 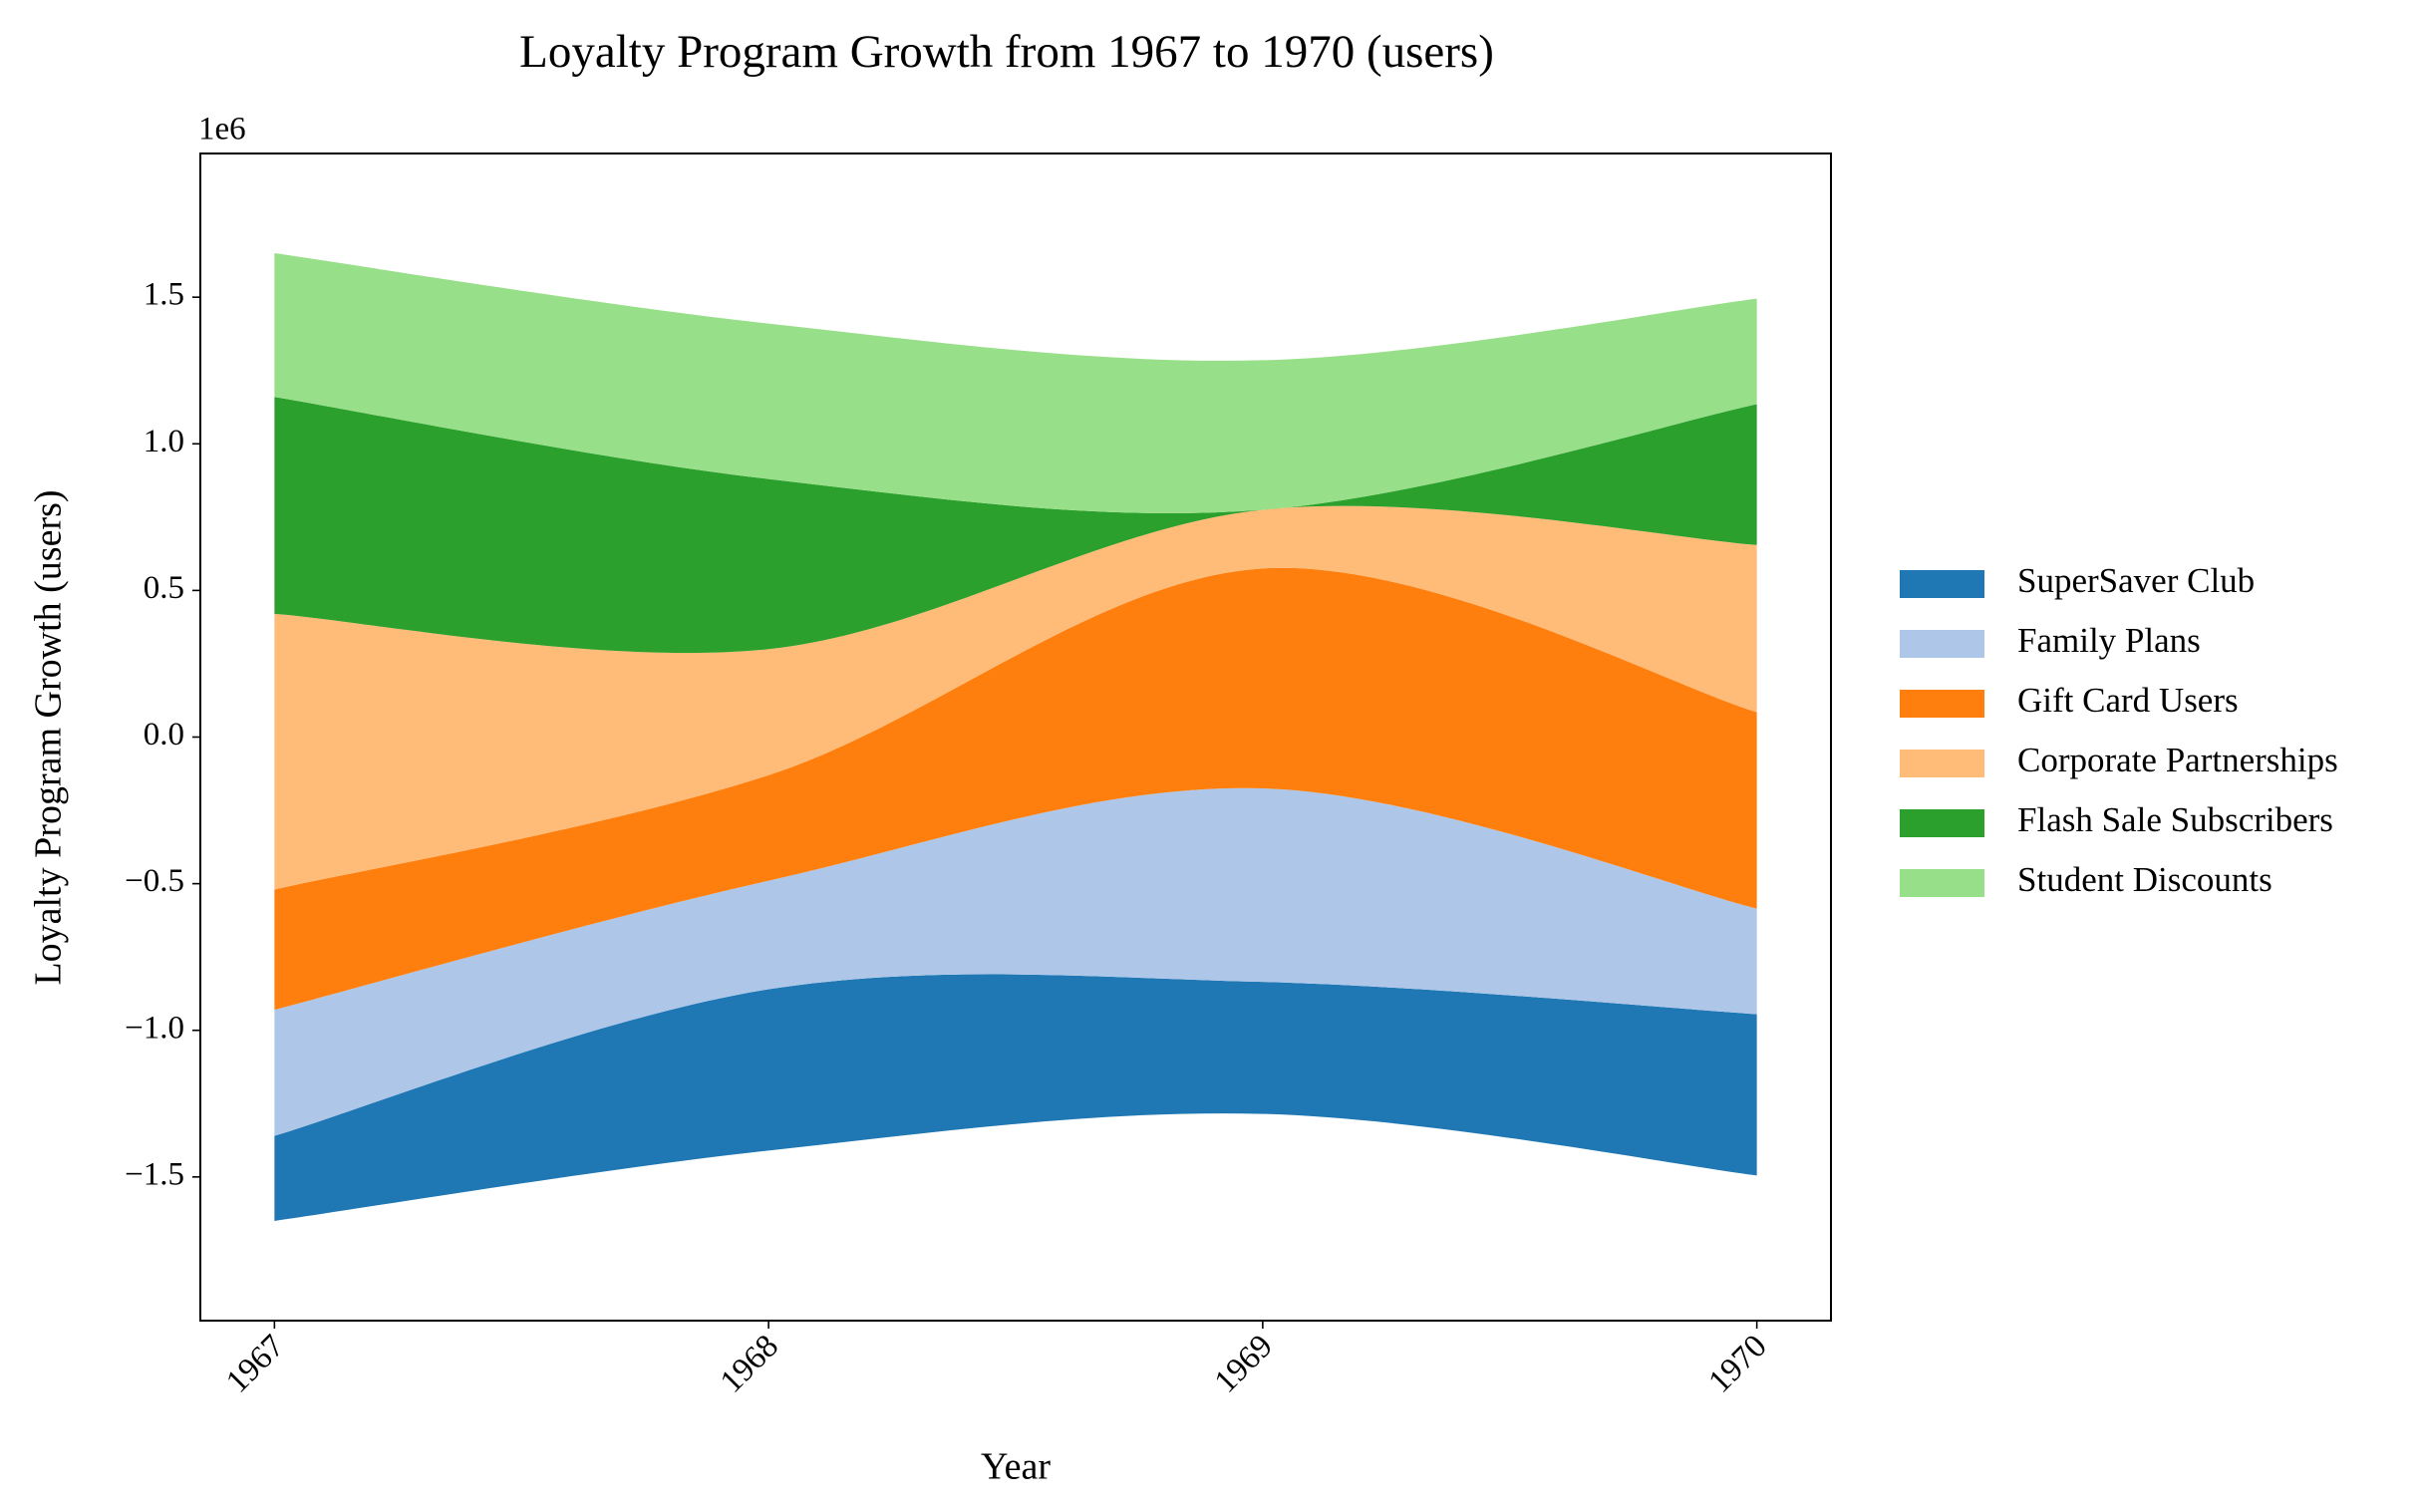 What do you see at coordinates (2128, 701) in the screenshot?
I see `legend-label: Gift Card Users` at bounding box center [2128, 701].